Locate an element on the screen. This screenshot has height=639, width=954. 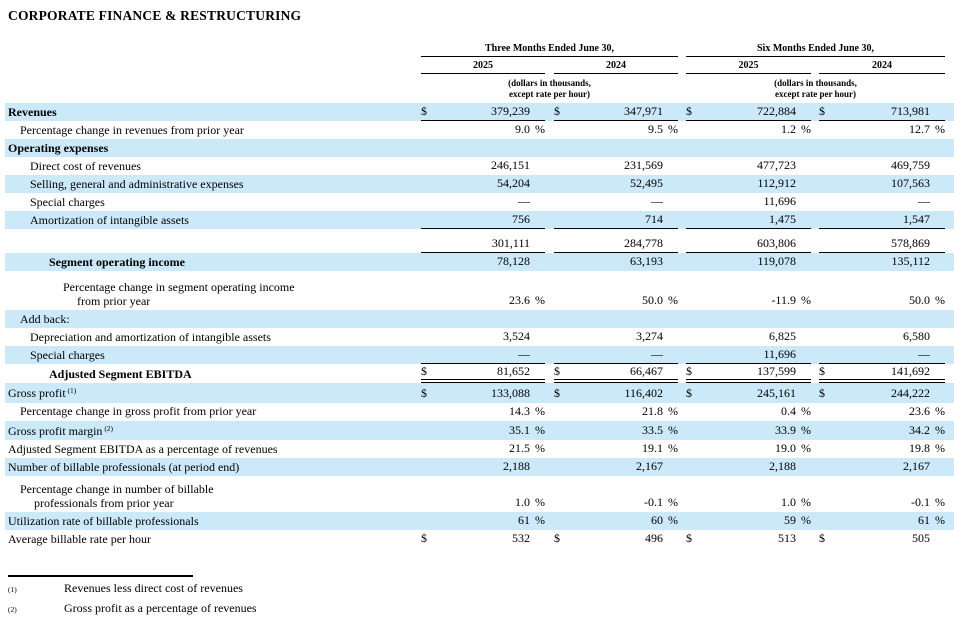
value-cell: 63,193 is located at coordinates (616, 262).